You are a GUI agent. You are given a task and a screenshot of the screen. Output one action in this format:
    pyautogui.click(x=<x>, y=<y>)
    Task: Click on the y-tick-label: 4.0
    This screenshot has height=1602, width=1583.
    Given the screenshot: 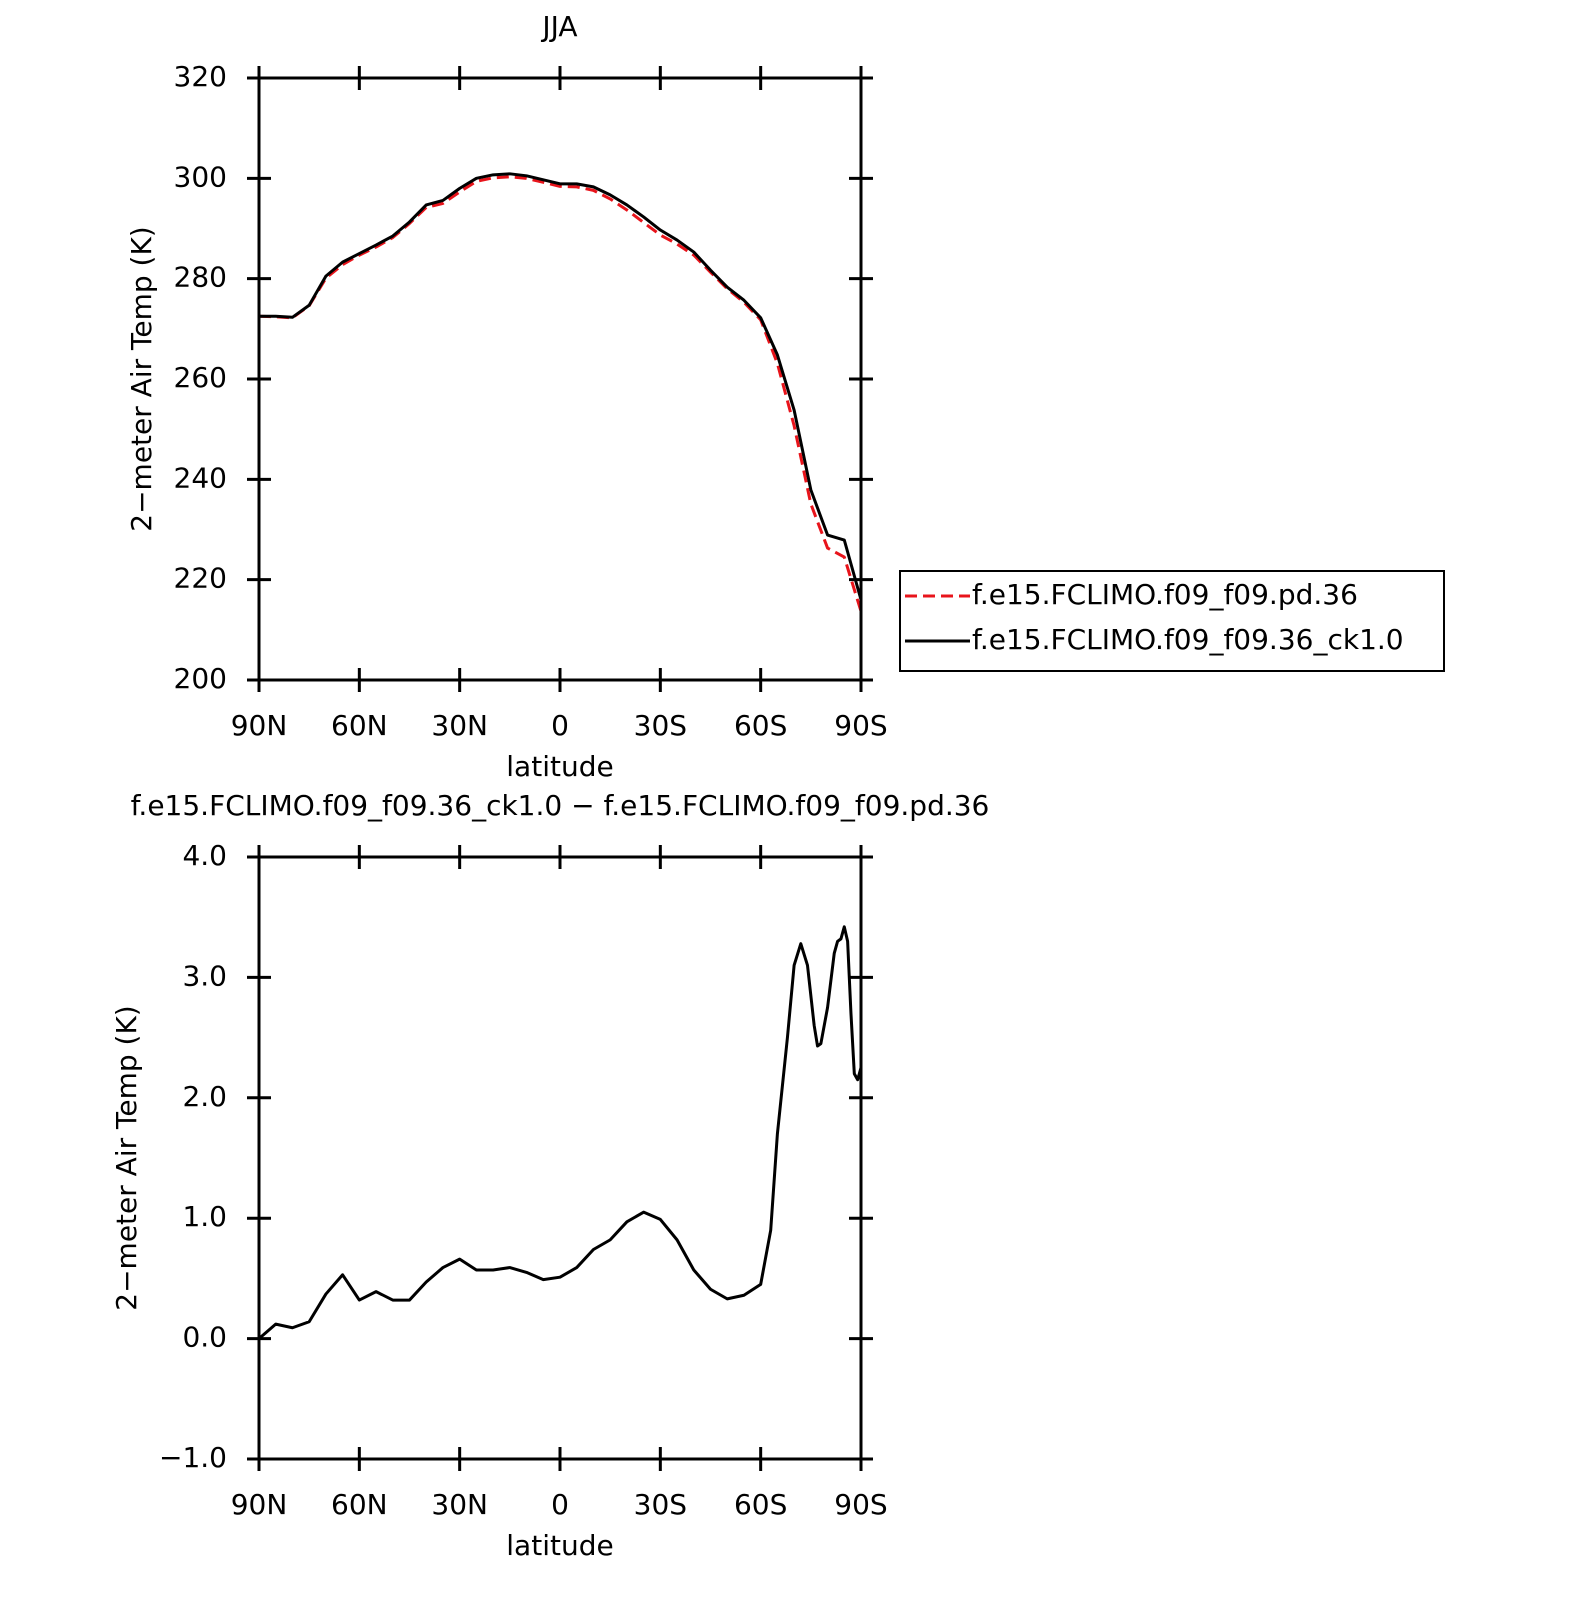 What is the action you would take?
    pyautogui.click(x=204, y=855)
    